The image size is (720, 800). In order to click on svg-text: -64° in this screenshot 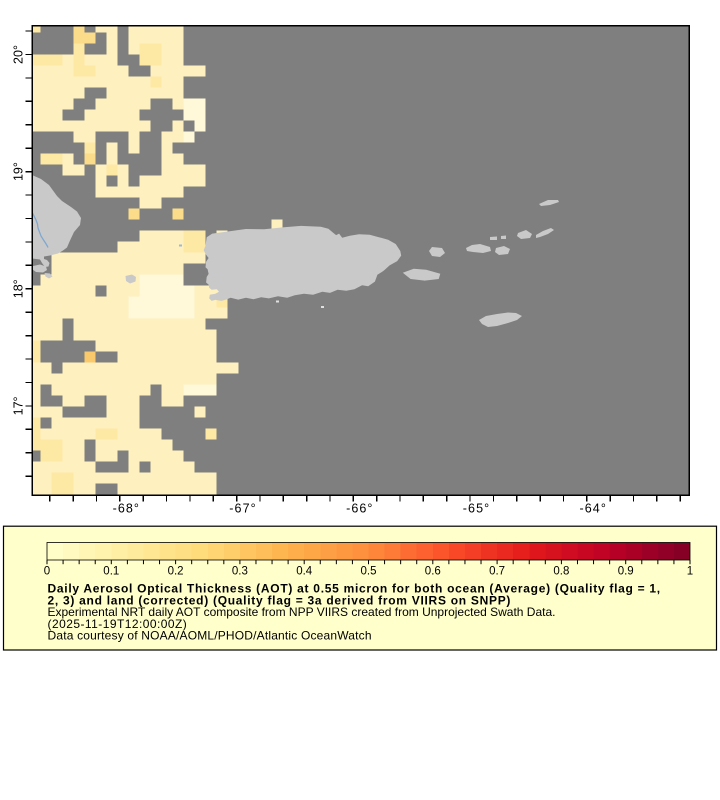, I will do `click(592, 509)`.